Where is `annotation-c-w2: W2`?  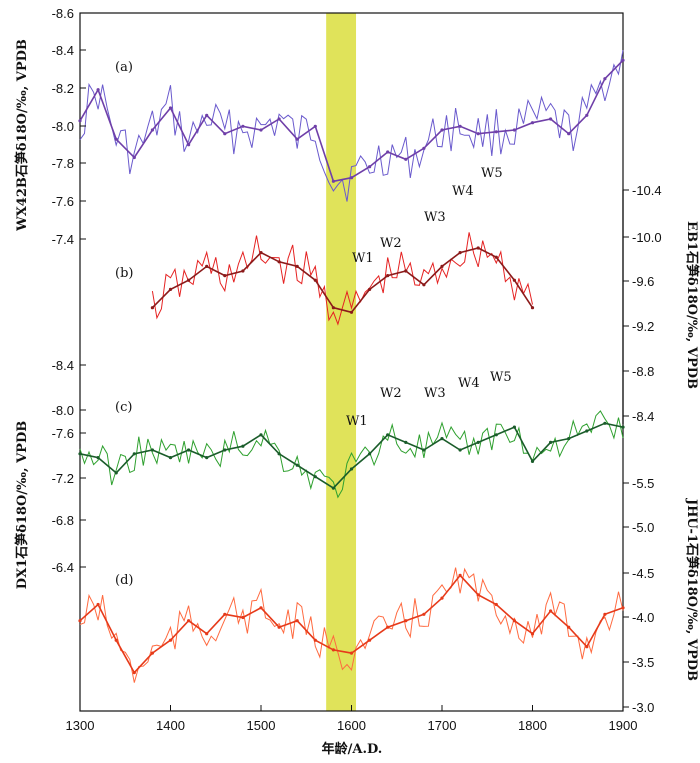
annotation-c-w2: W2 is located at coordinates (391, 393).